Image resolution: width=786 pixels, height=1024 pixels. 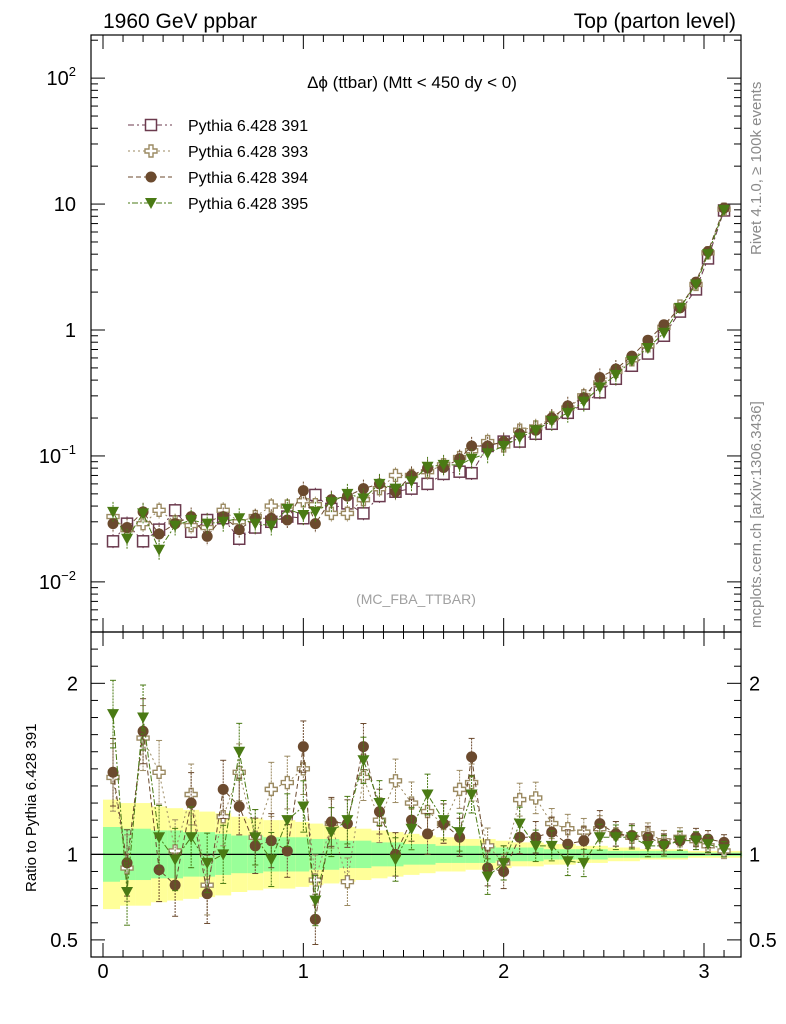 What do you see at coordinates (303, 972) in the screenshot?
I see `x-tick-label: 1` at bounding box center [303, 972].